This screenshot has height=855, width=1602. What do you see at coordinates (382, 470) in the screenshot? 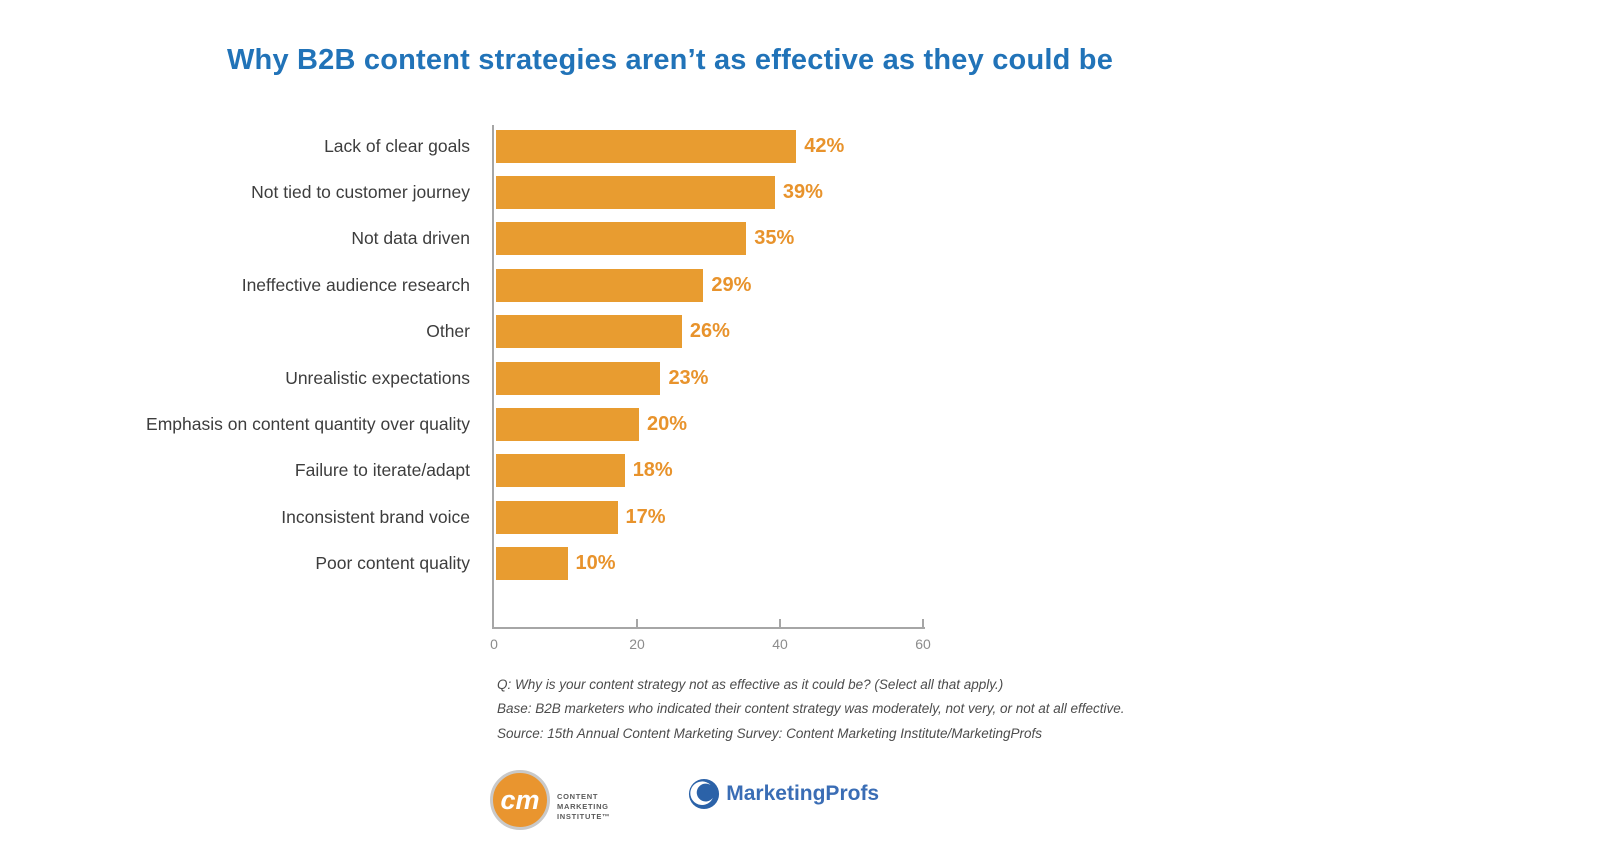
I see `category-label: Failure to iterate/adapt` at bounding box center [382, 470].